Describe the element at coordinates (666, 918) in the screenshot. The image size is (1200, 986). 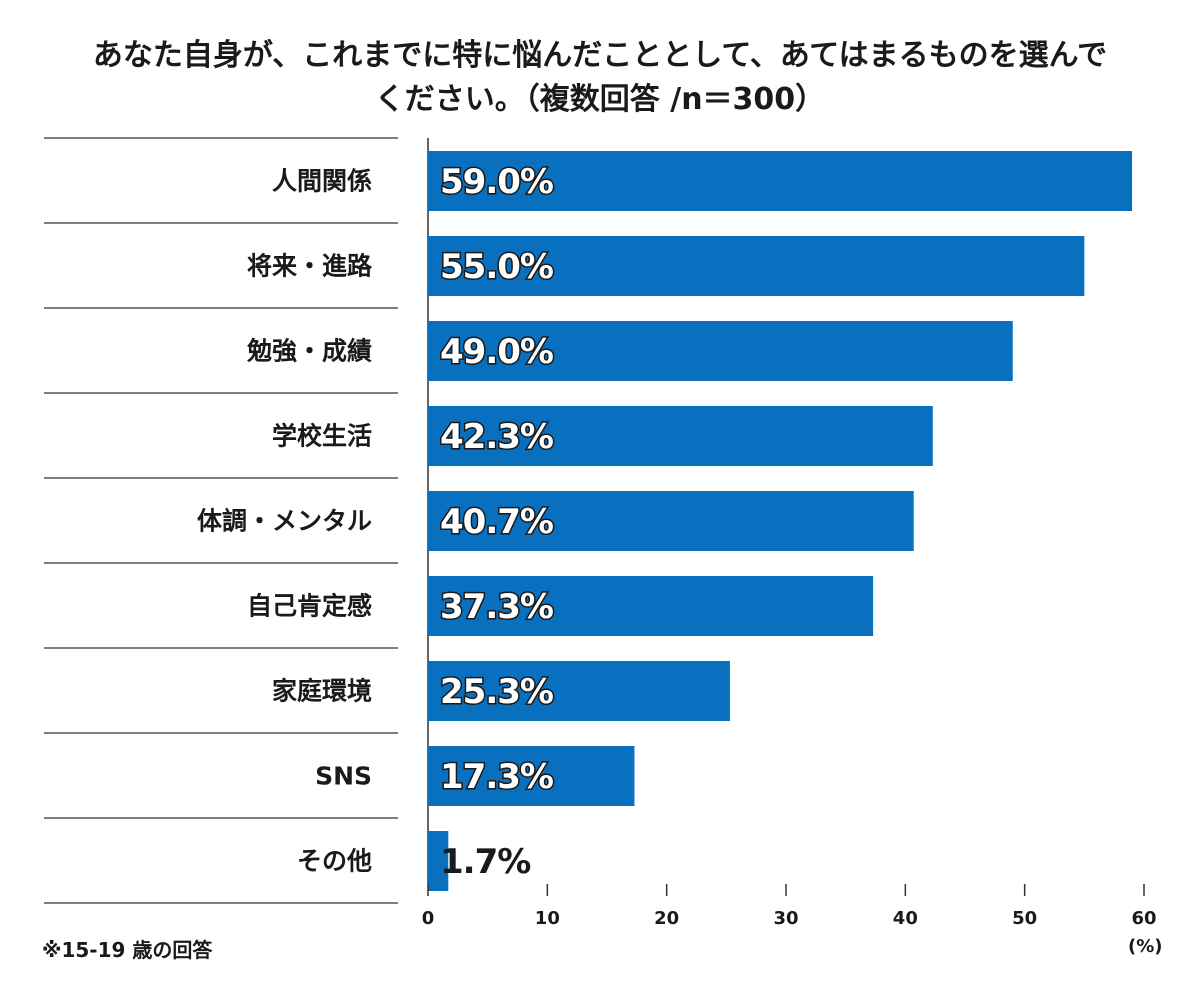
I see `x-tick-label: 20` at that location.